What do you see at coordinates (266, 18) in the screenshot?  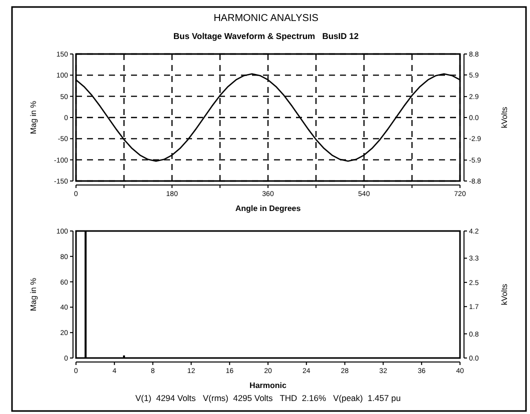 I see `chart-title: HARMONIC ANALYSIS` at bounding box center [266, 18].